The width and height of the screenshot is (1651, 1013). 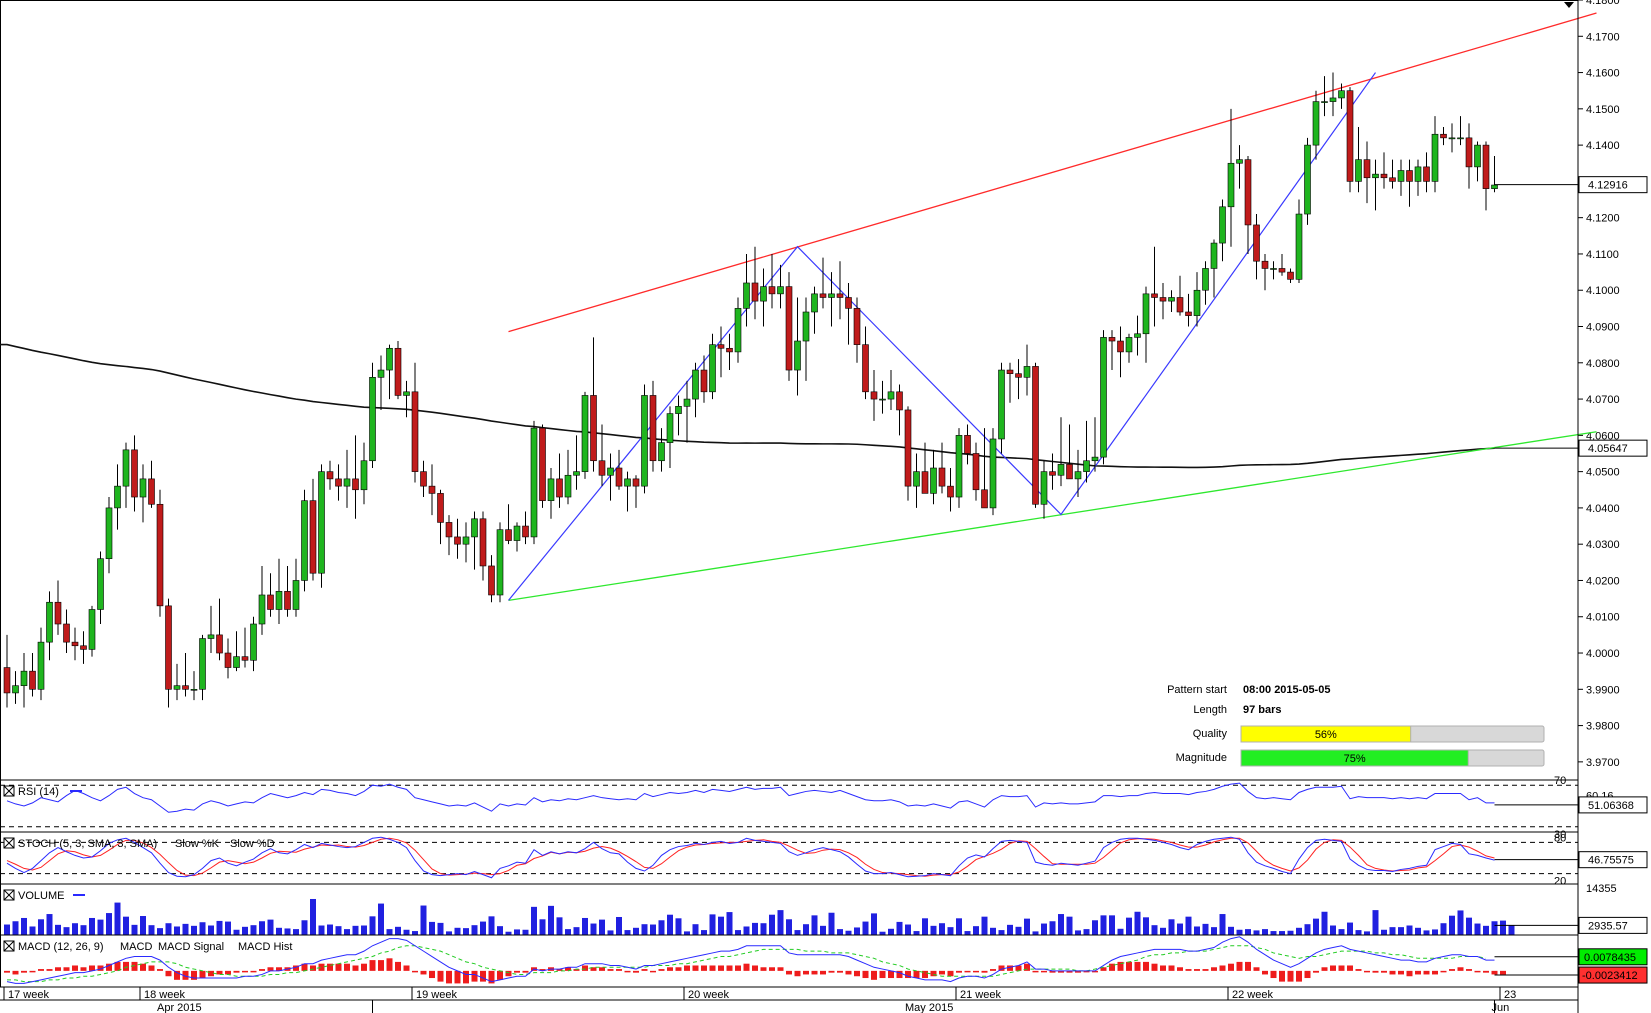 What do you see at coordinates (747, 406) in the screenshot?
I see `moving-average-line` at bounding box center [747, 406].